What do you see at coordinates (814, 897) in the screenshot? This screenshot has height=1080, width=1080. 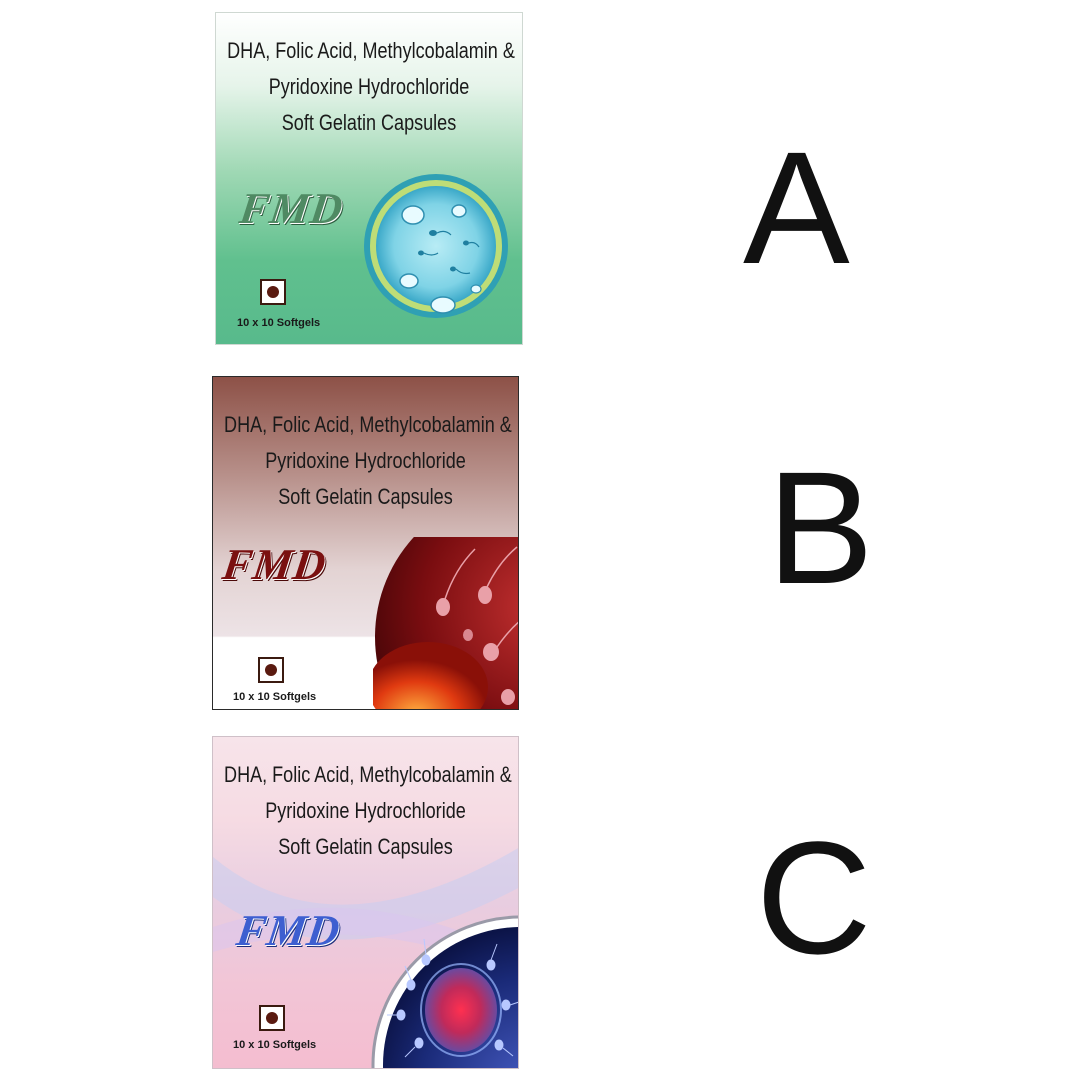 I see `option-letter-c: C` at bounding box center [814, 897].